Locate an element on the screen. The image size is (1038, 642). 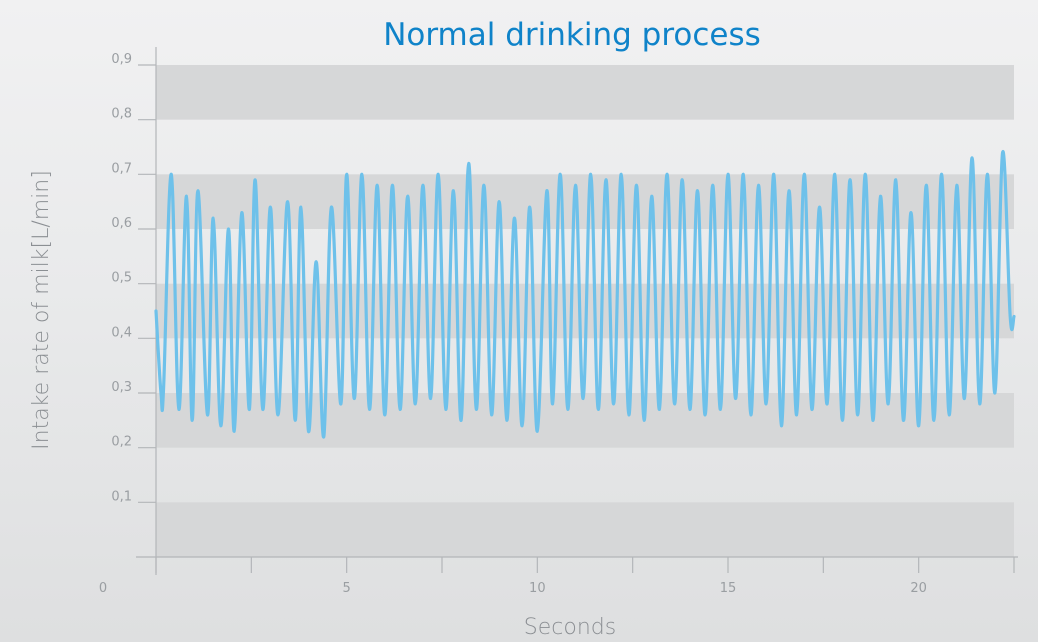
y-tick-label: 0,6 is located at coordinates (121, 223).